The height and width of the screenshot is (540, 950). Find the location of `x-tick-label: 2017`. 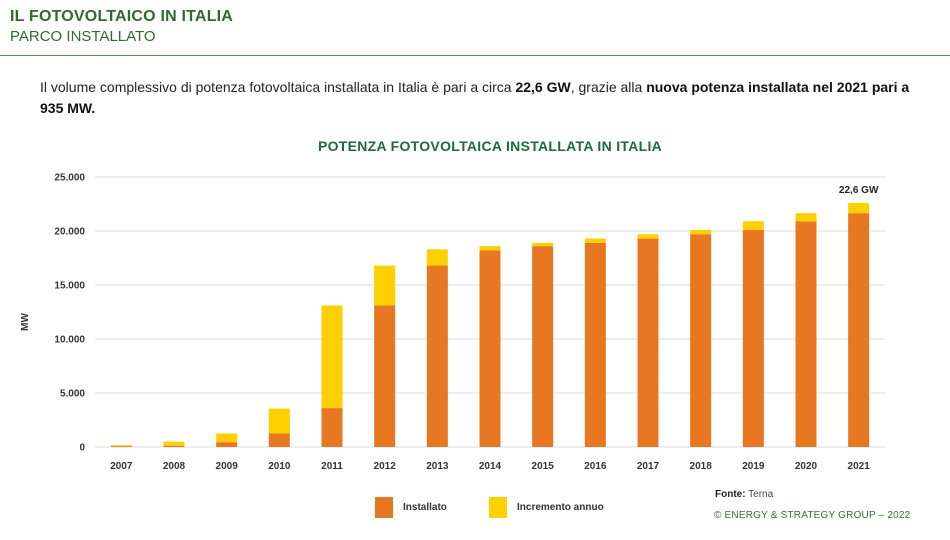

x-tick-label: 2017 is located at coordinates (648, 466).